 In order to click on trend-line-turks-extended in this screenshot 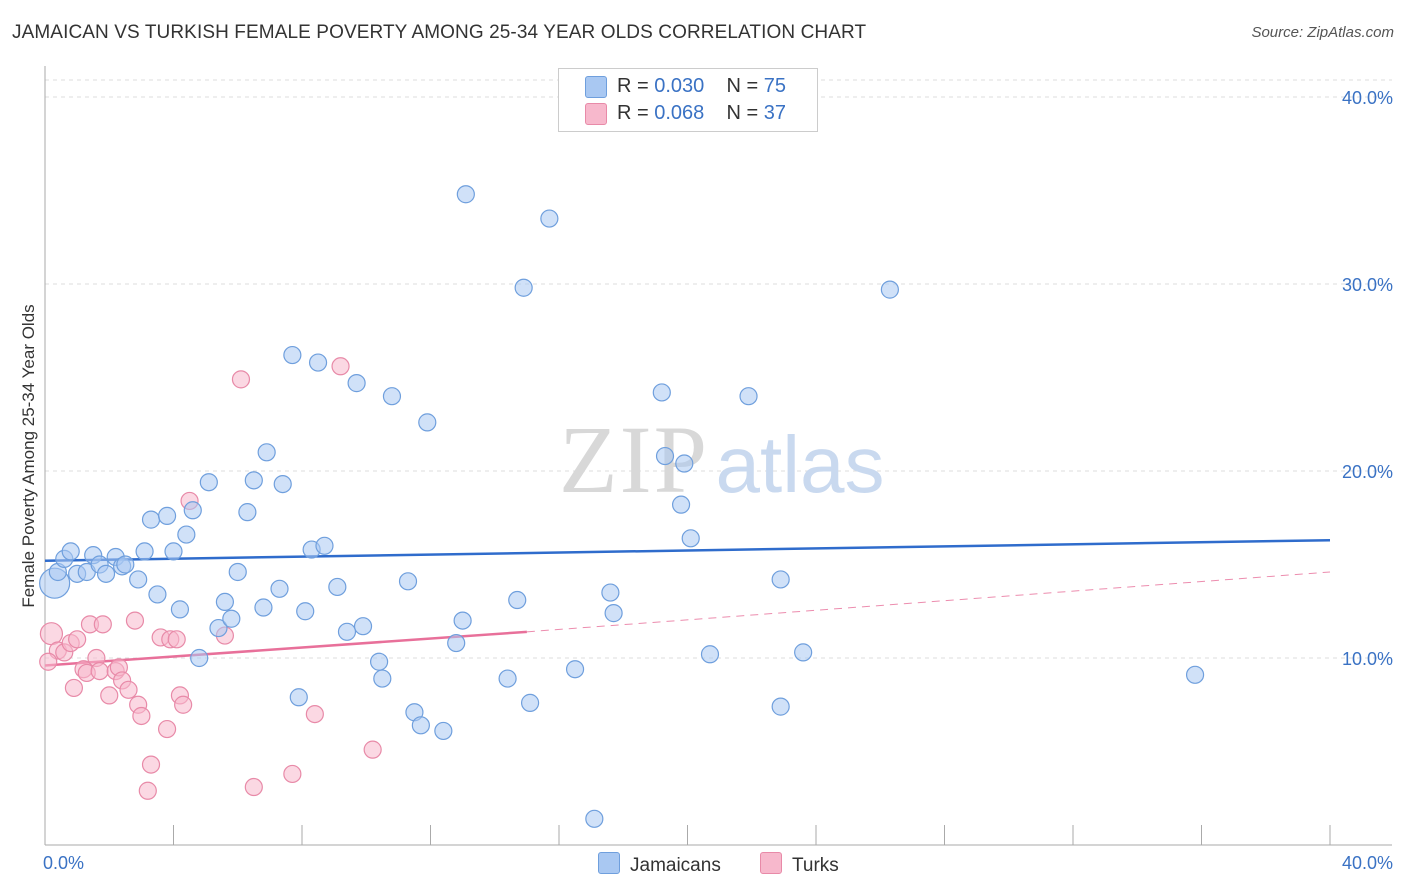, I will do `click(928, 602)`.